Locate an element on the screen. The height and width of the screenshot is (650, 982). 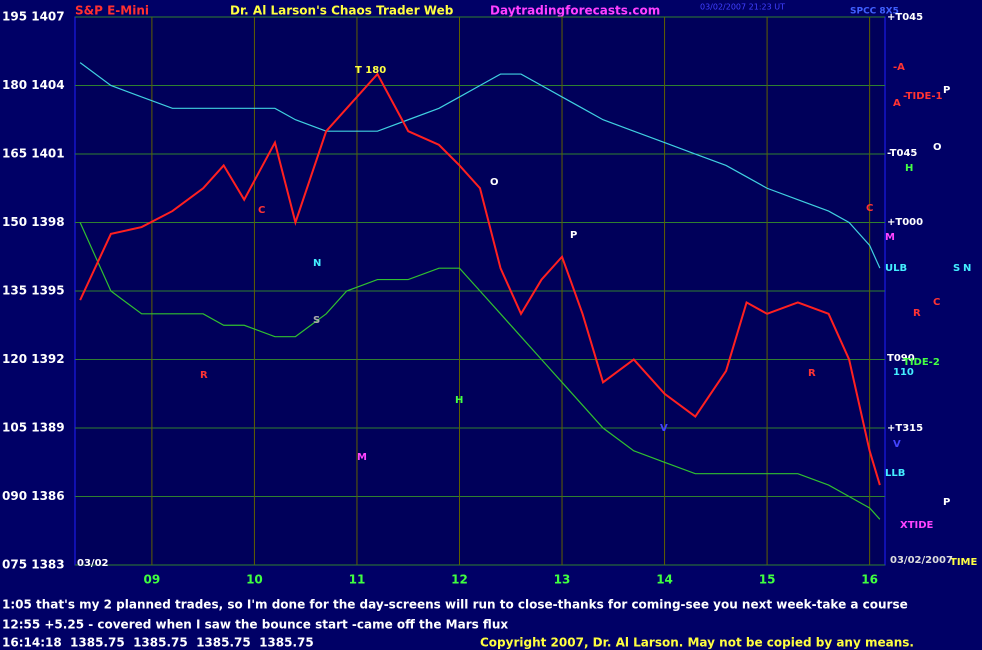
y-tick-label: 105 1389 is located at coordinates (33, 428).